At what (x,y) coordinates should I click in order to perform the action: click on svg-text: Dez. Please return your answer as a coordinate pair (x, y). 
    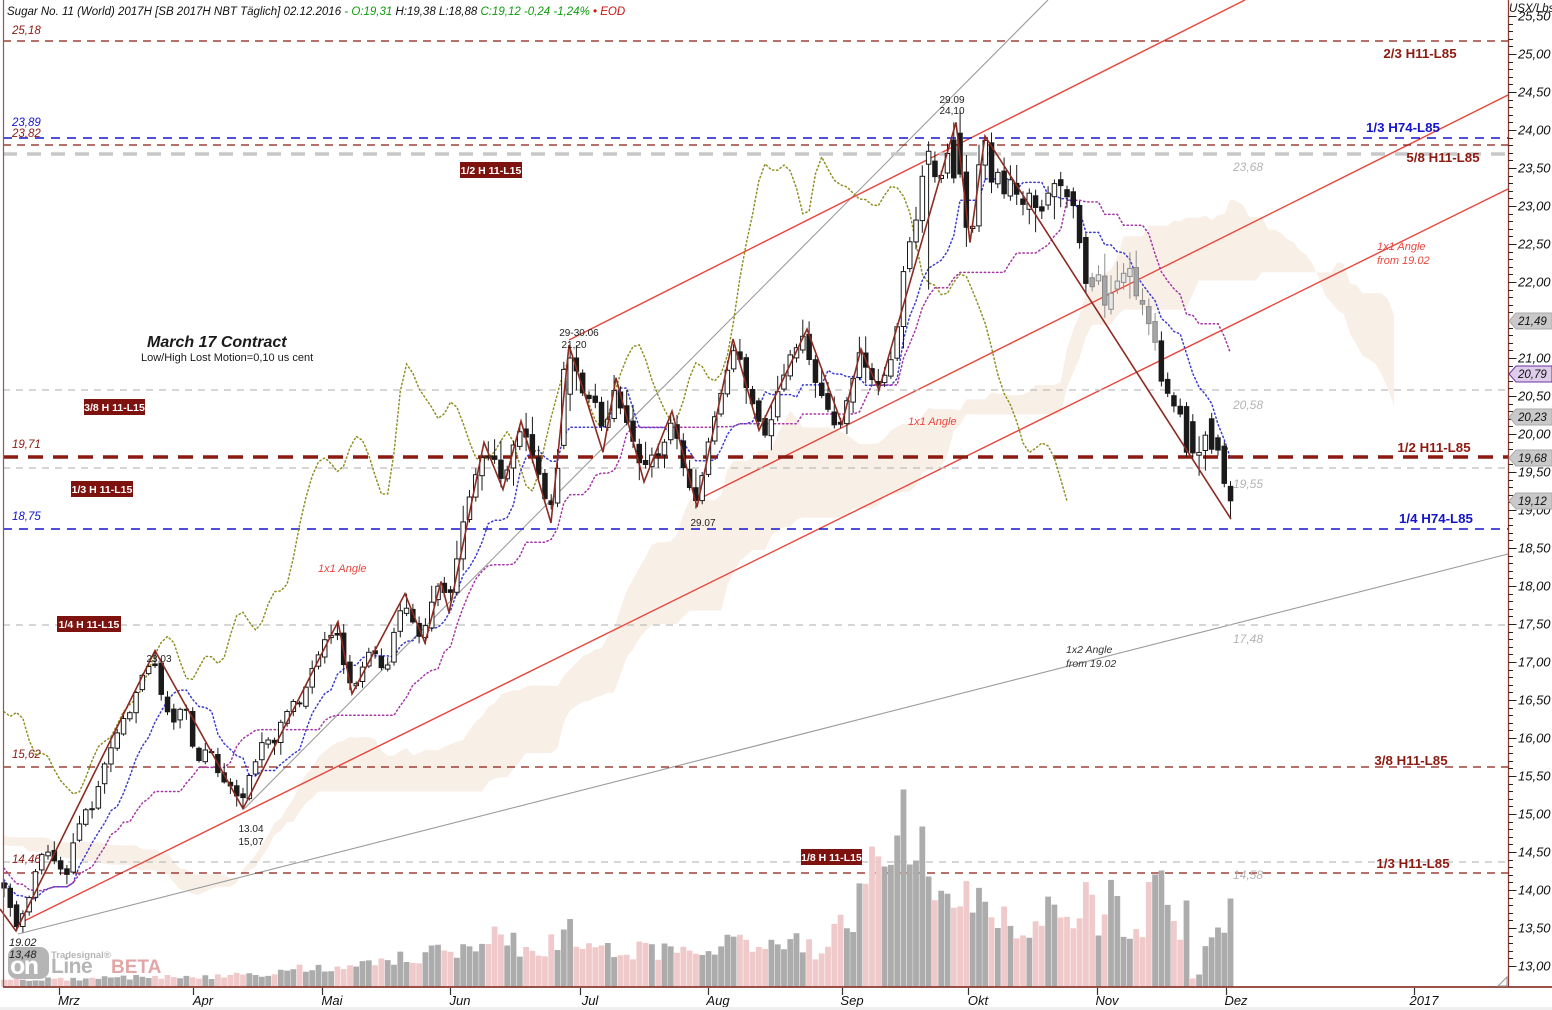
    Looking at the image, I should click on (1236, 1000).